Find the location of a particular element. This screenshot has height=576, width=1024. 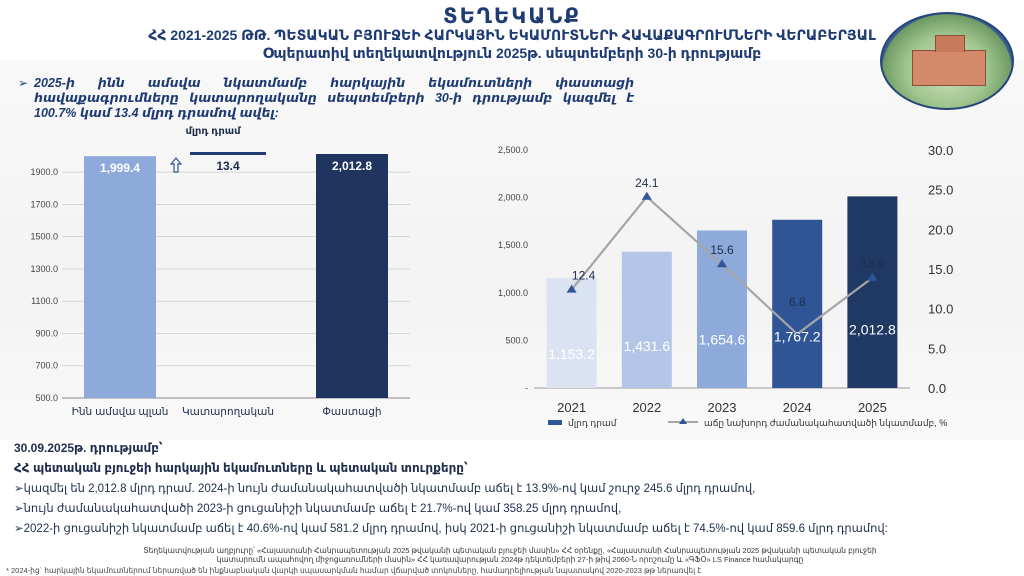

bar-actual is located at coordinates (352, 276).